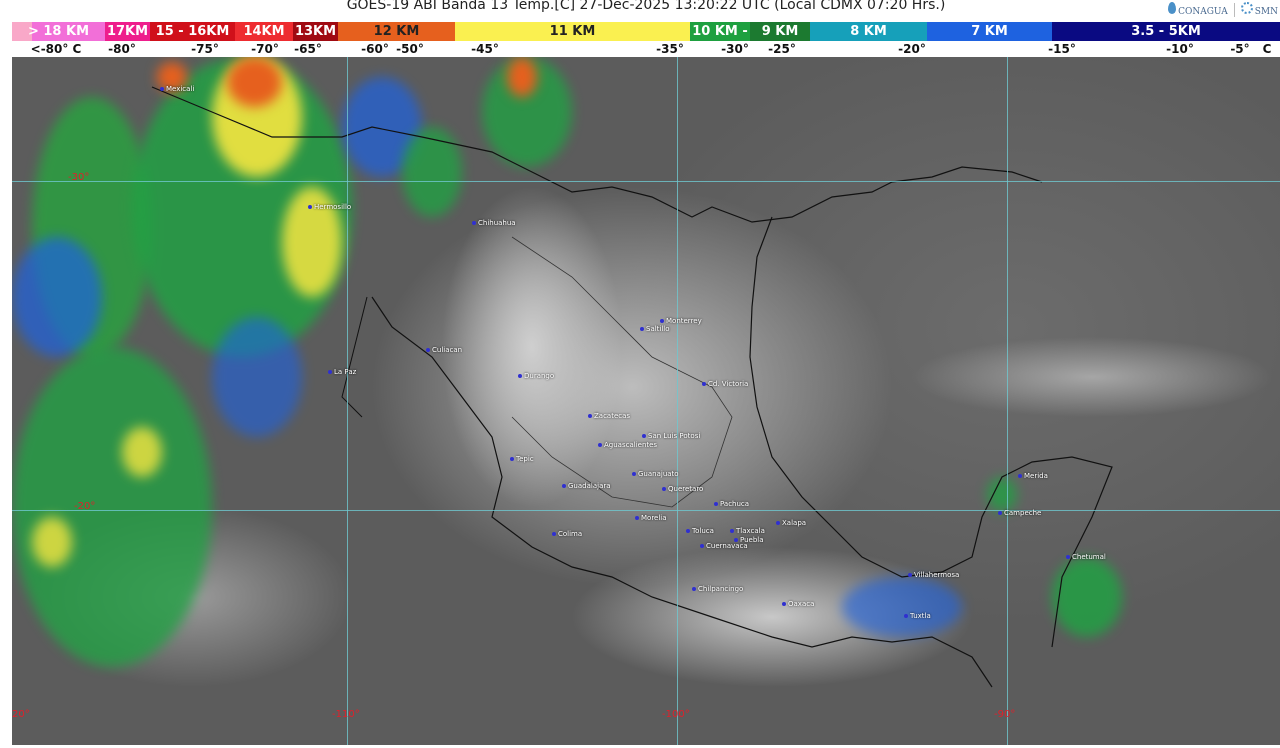 Image resolution: width=1280 pixels, height=748 pixels. What do you see at coordinates (912, 49) in the screenshot?
I see `temp-label: -20°` at bounding box center [912, 49].